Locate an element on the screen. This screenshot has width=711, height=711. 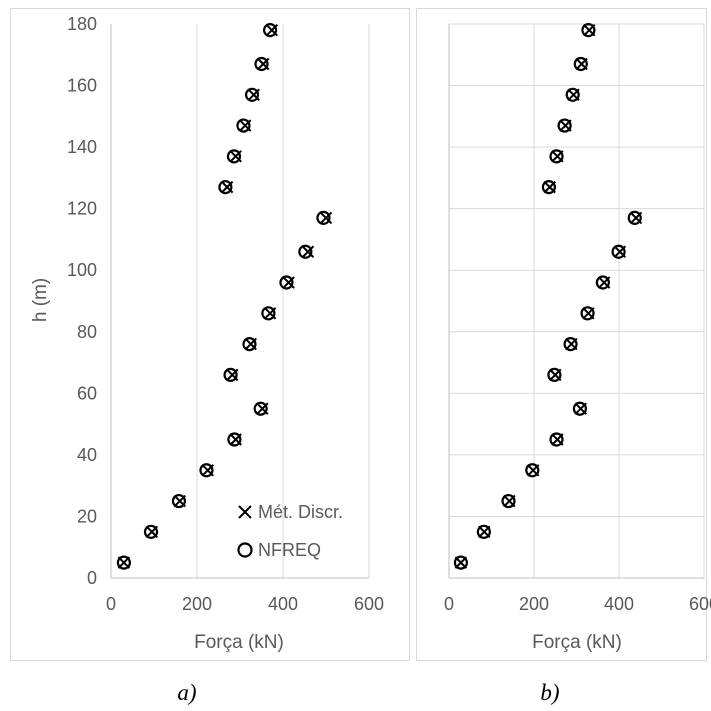
legend-marker-circle is located at coordinates (245, 550).